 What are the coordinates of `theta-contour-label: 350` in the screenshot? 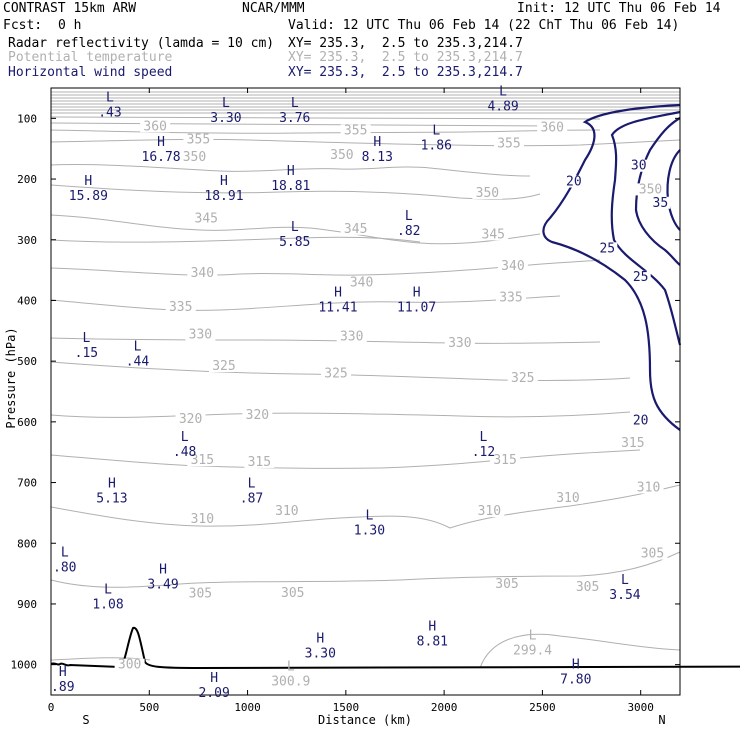 It's located at (341, 155).